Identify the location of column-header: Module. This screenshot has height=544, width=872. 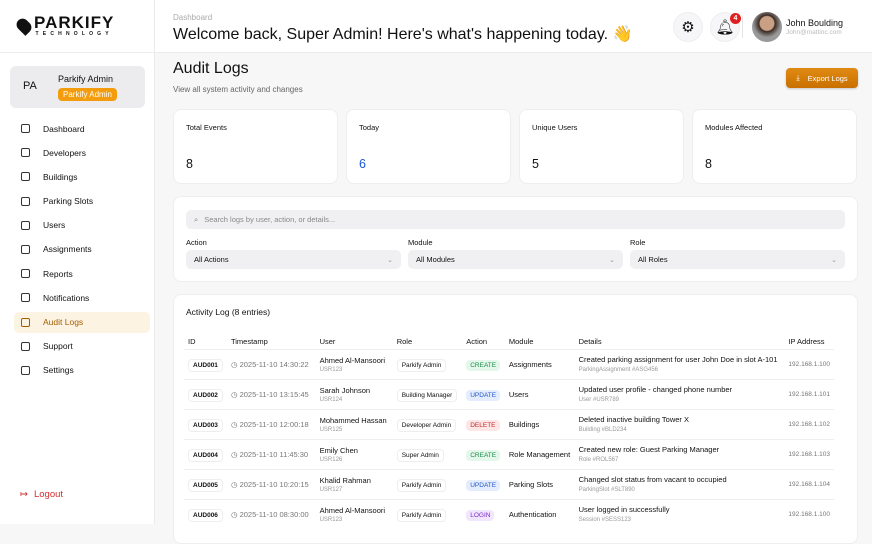
(521, 342).